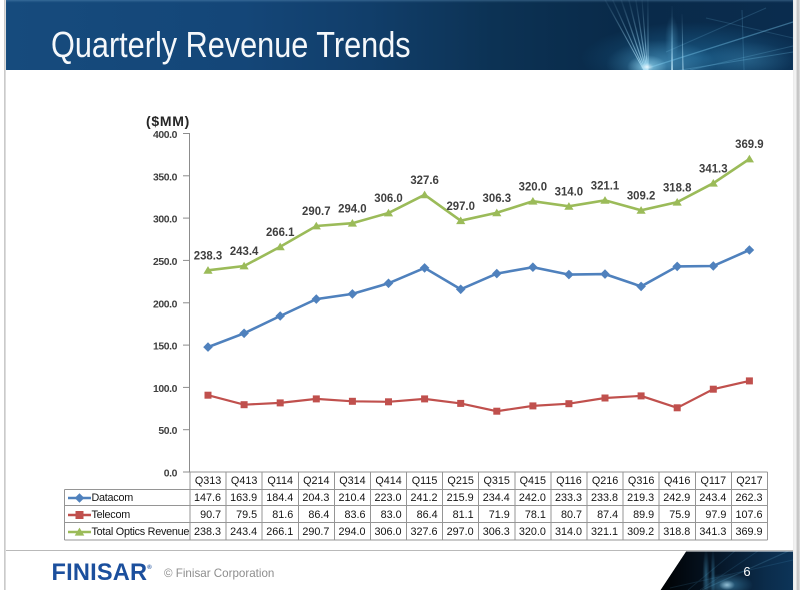 The height and width of the screenshot is (590, 800). I want to click on svg-text: 0.0, so click(171, 474).